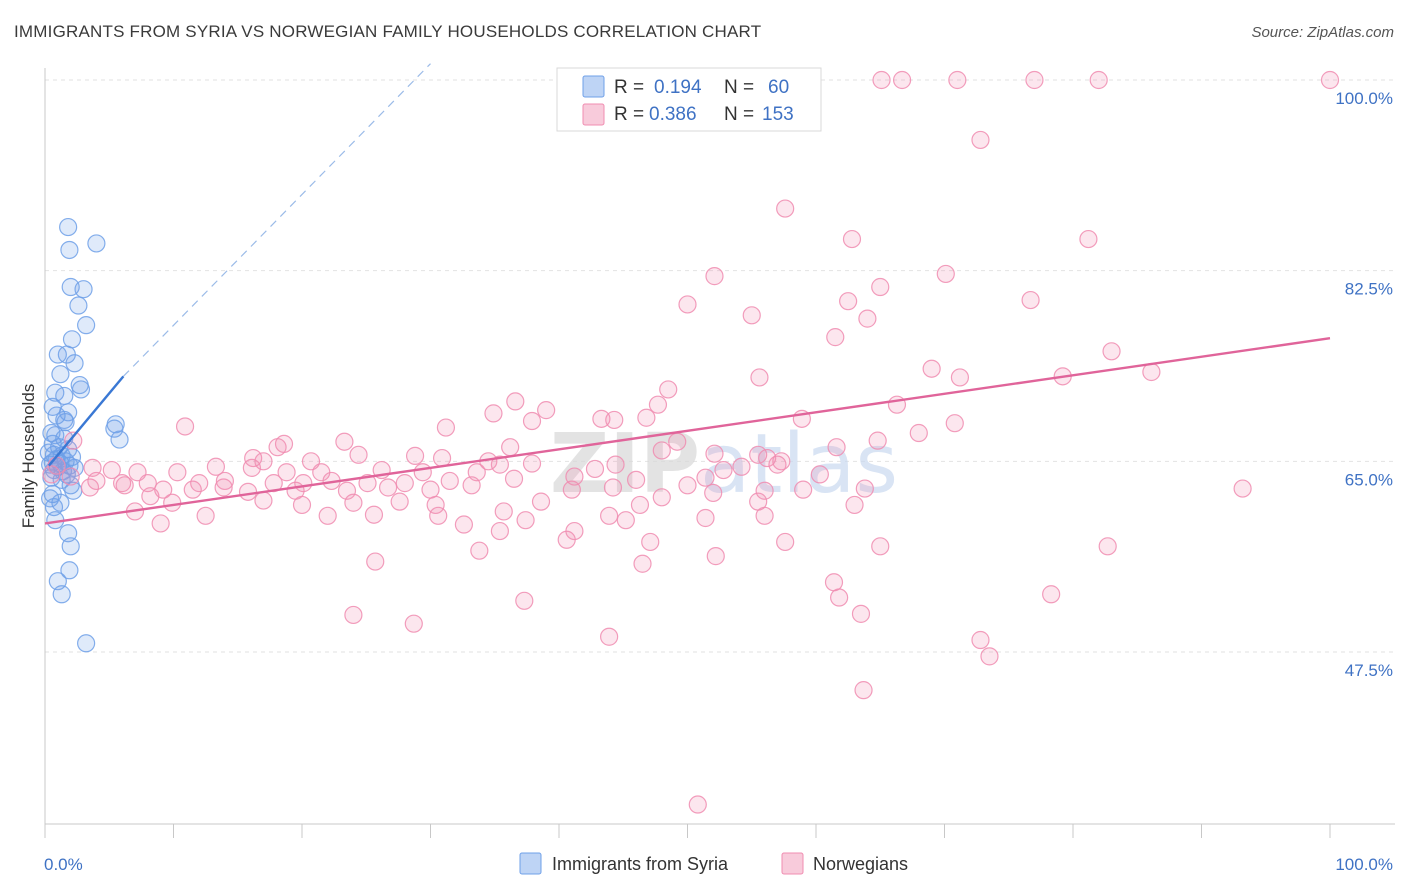 The height and width of the screenshot is (892, 1406). I want to click on legend: R = 0.194 N = 60 R = 0.386 N = 153, so click(689, 99).